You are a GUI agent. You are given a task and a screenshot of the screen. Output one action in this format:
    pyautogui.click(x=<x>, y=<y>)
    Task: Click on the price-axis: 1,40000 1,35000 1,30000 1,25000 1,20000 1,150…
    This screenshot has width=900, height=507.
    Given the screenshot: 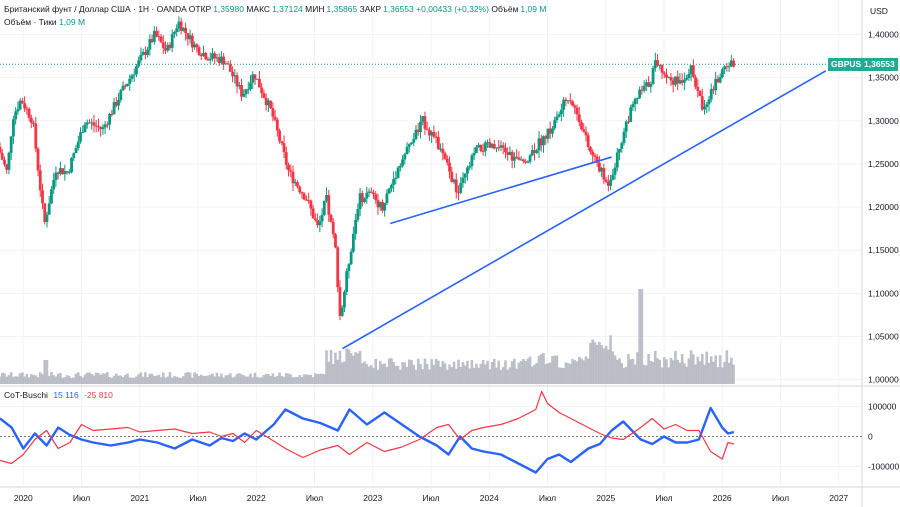 What is the action you would take?
    pyautogui.click(x=883, y=207)
    